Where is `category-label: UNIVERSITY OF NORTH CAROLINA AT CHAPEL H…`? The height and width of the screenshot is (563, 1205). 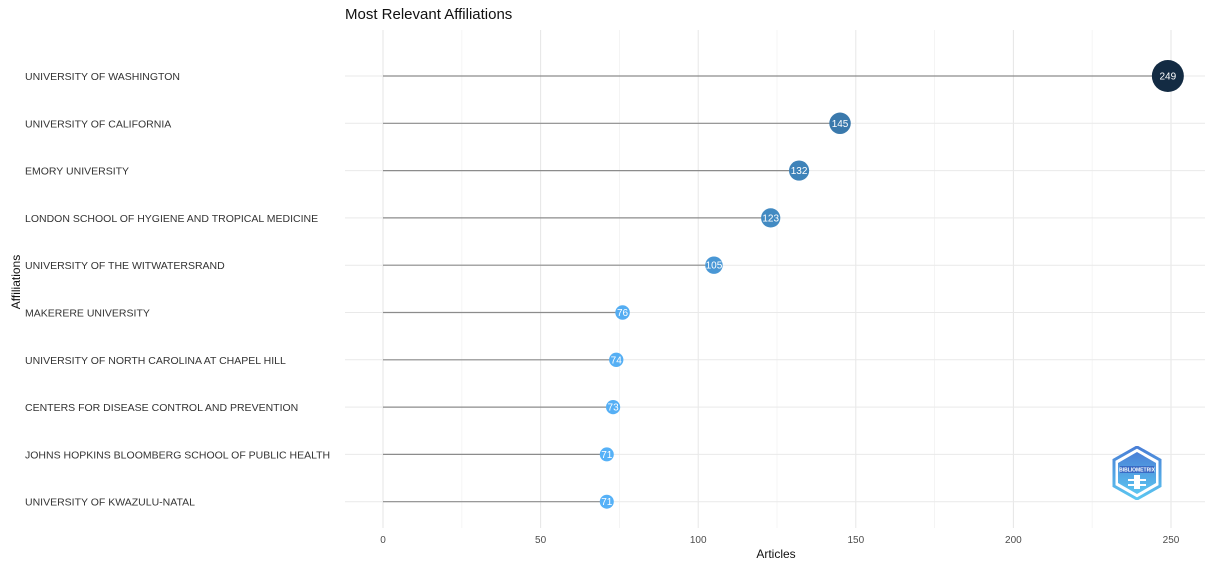
category-label: UNIVERSITY OF NORTH CAROLINA AT CHAPEL H… is located at coordinates (155, 361).